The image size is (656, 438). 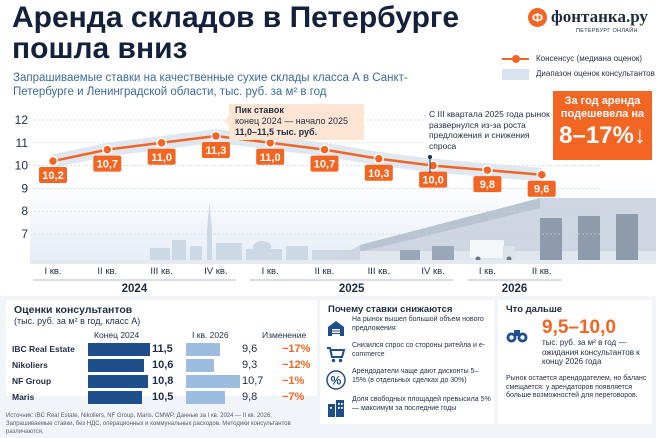 I want to click on year-label: 2025, so click(x=352, y=289).